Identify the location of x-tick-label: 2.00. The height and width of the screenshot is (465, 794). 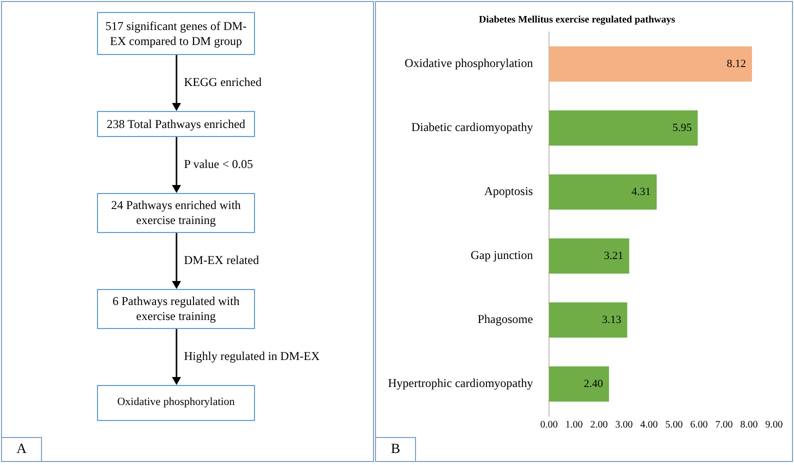
(599, 425).